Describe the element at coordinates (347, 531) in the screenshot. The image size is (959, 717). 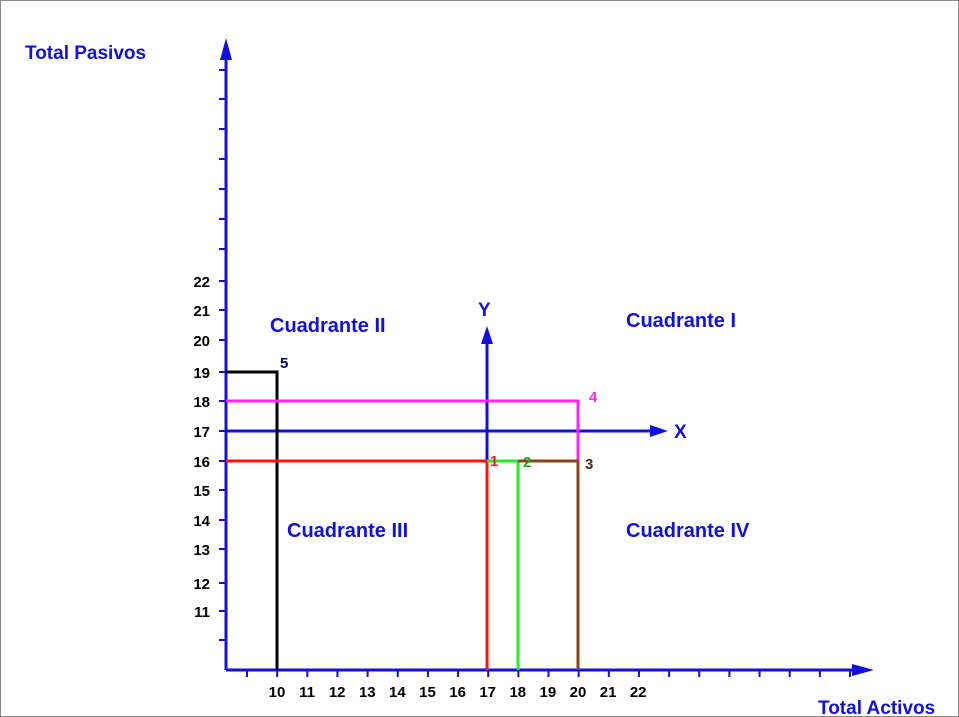
I see `quadrant-label: Cuadrante III` at that location.